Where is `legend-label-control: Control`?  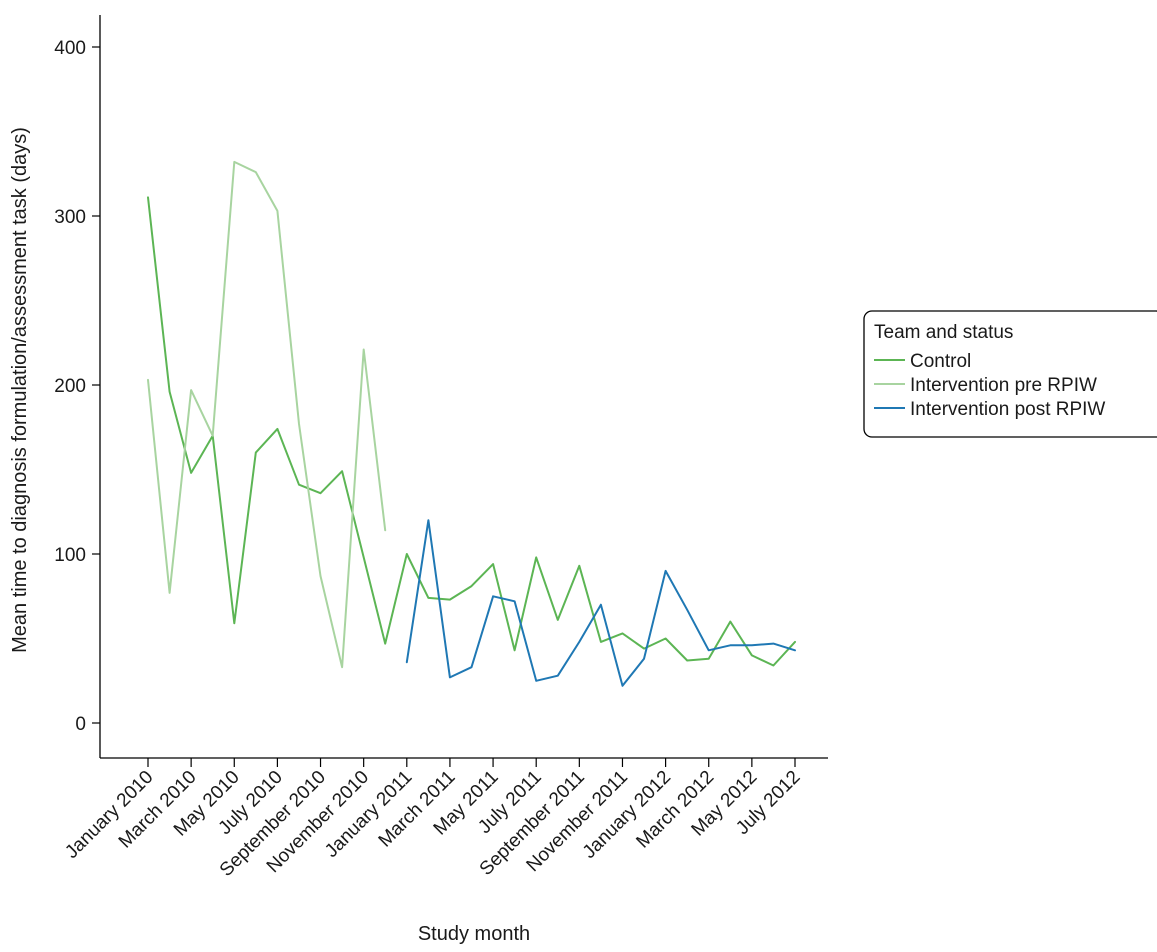
legend-label-control: Control is located at coordinates (940, 361).